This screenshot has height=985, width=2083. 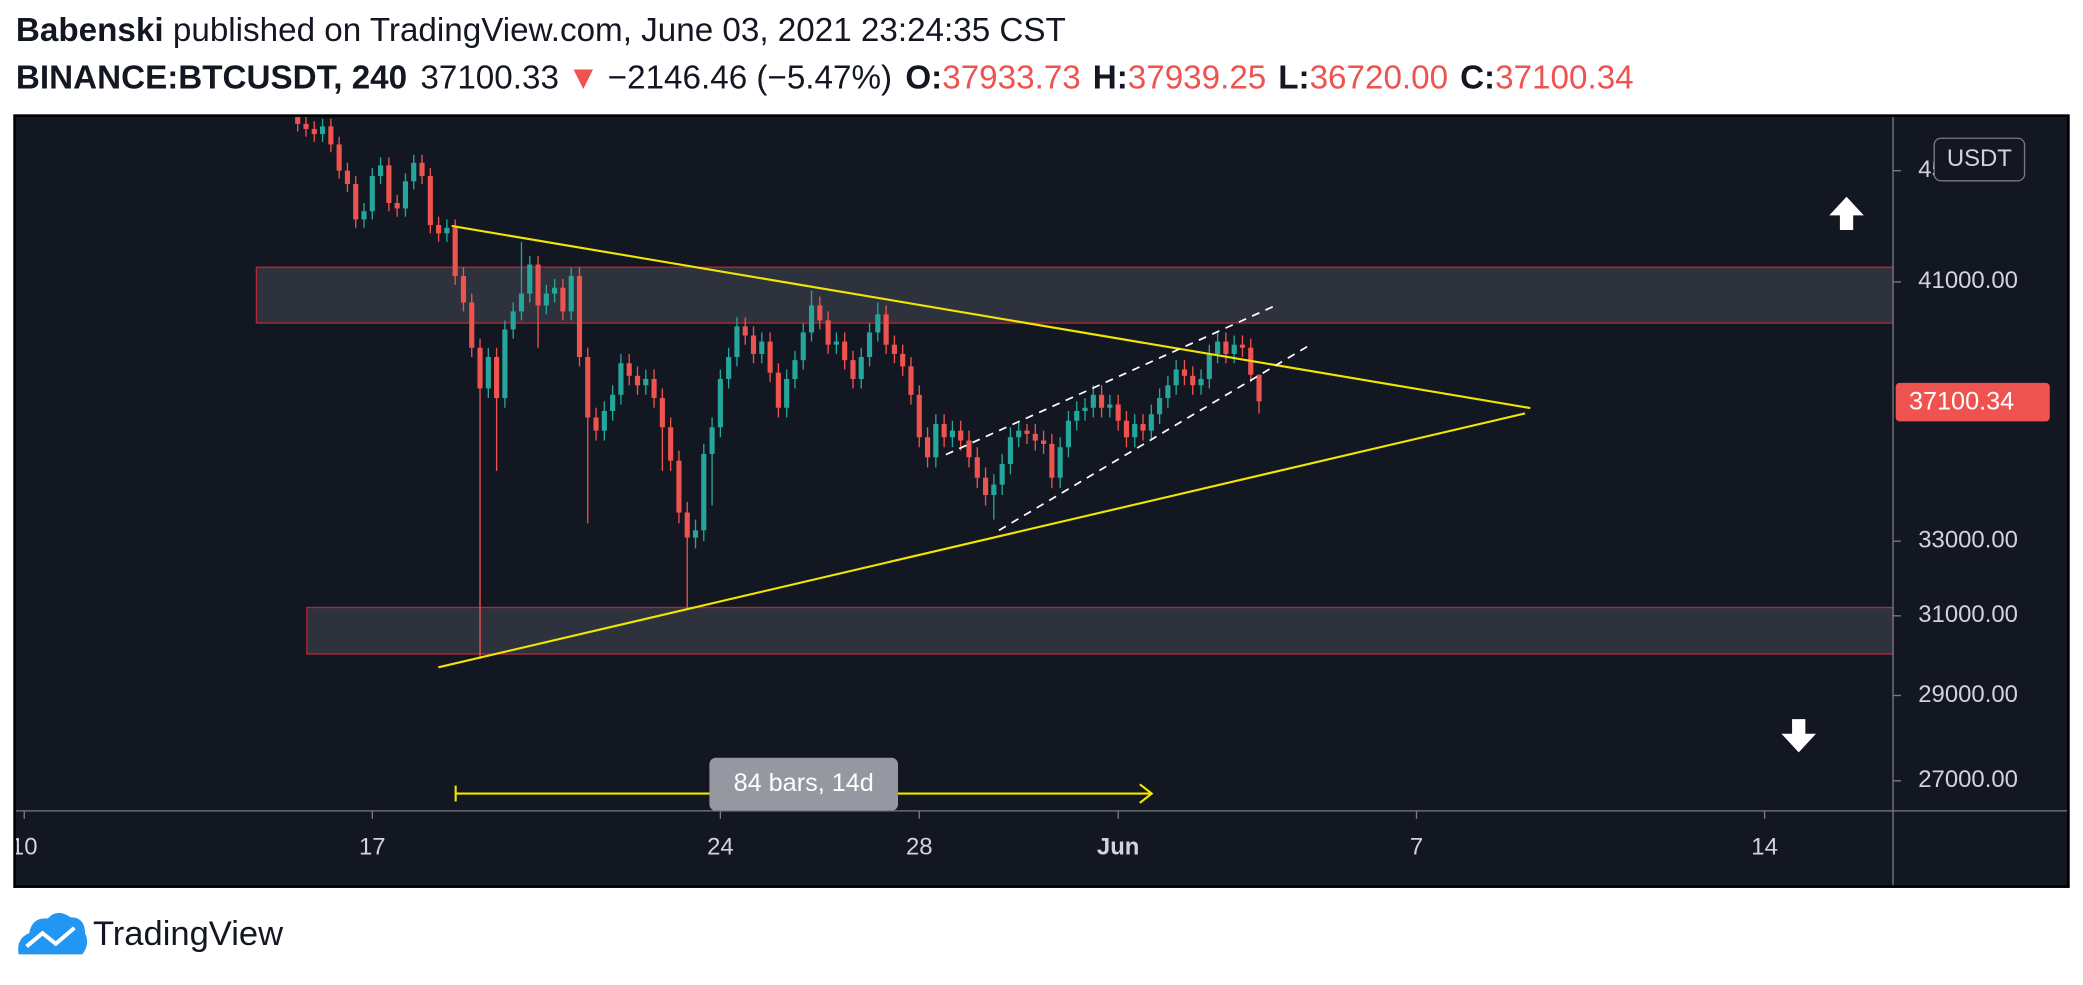 What do you see at coordinates (1011, 78) in the screenshot?
I see `open-value: 37933.73` at bounding box center [1011, 78].